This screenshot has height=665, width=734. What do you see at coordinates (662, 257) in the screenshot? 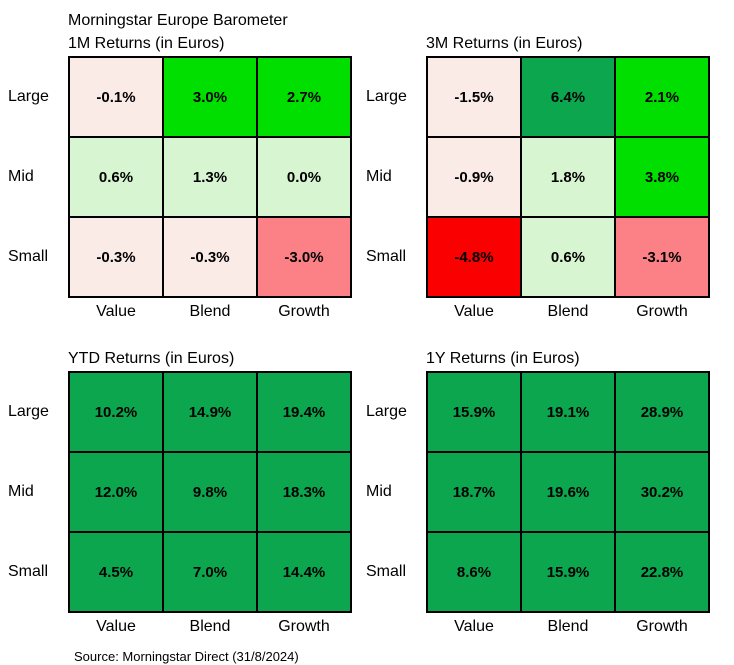
I see `return-cell: -3.1%` at bounding box center [662, 257].